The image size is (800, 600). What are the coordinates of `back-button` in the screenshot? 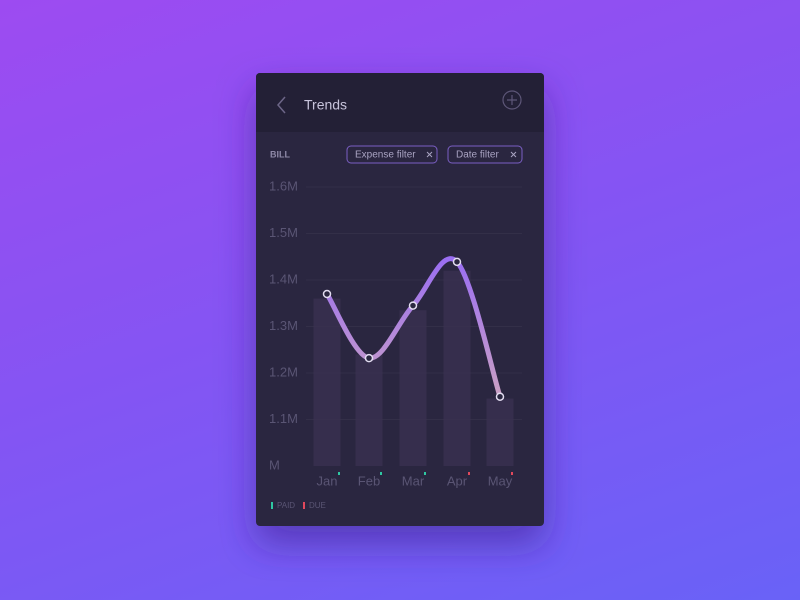 It's located at (281, 105).